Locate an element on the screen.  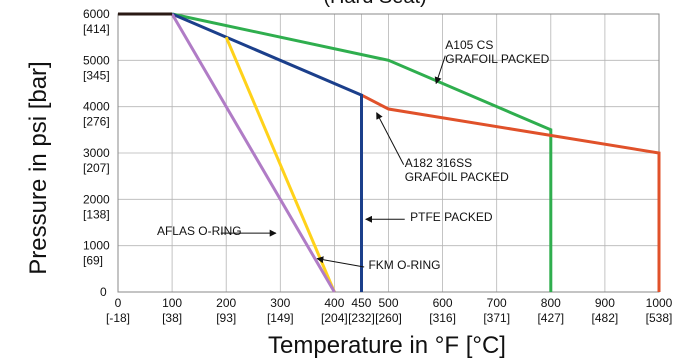
x-tick-sublabel-400: [204] is located at coordinates (334, 318).